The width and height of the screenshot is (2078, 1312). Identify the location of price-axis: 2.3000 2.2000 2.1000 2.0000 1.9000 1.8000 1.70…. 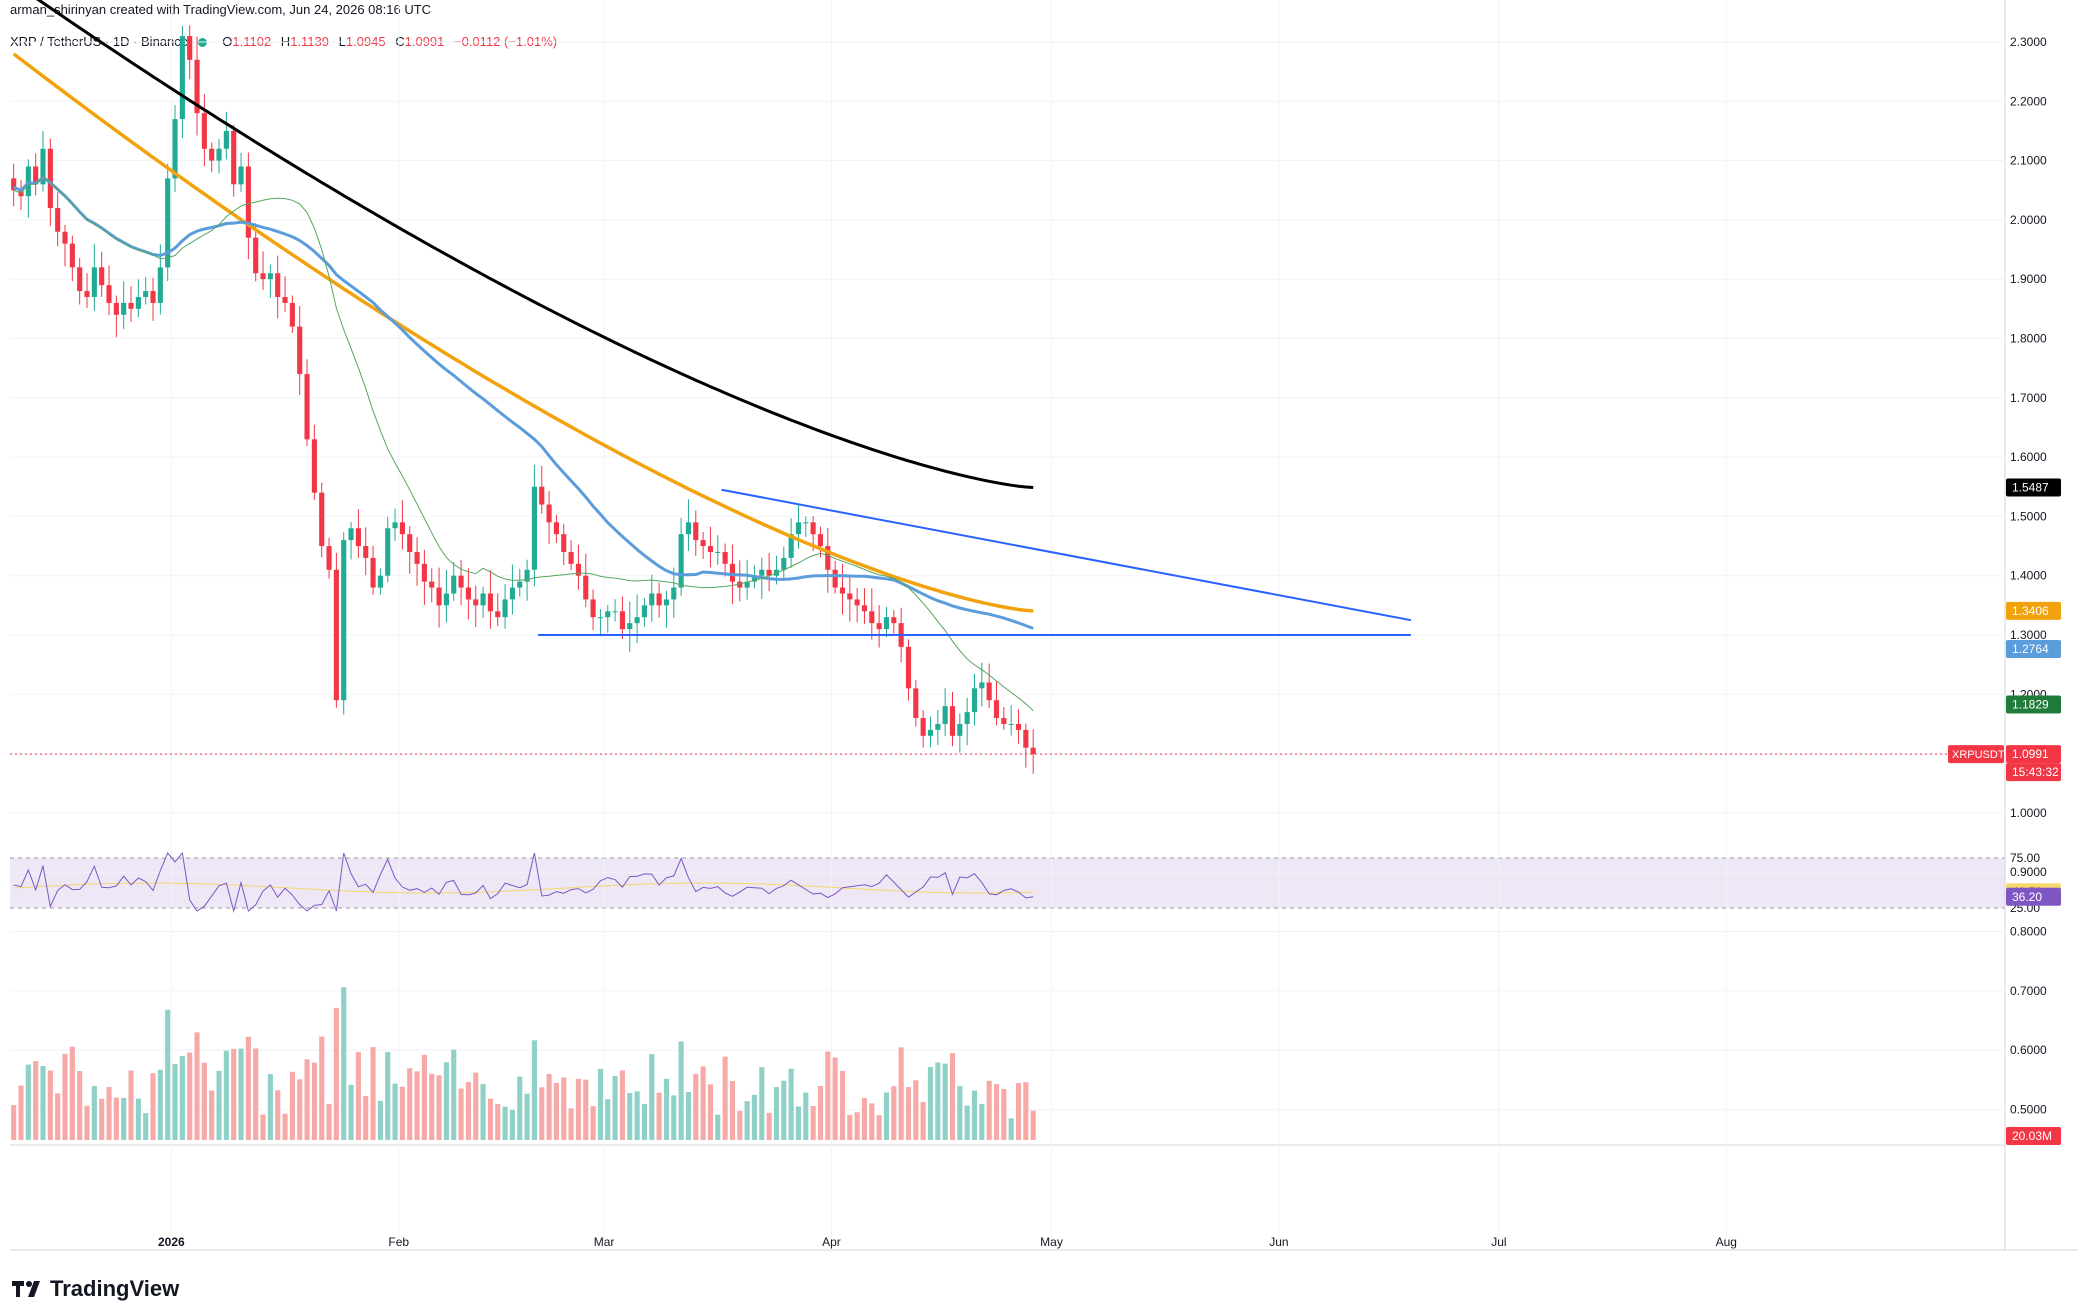
(2028, 575).